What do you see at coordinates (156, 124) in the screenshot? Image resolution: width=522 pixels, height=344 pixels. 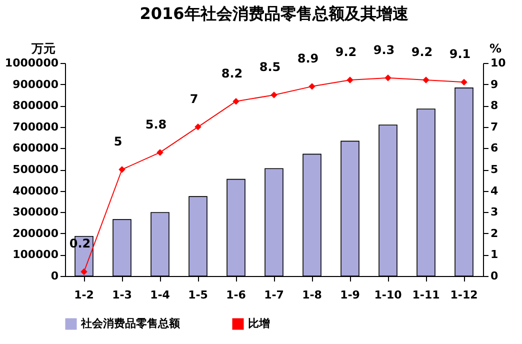 I see `data-label: 5.8` at bounding box center [156, 124].